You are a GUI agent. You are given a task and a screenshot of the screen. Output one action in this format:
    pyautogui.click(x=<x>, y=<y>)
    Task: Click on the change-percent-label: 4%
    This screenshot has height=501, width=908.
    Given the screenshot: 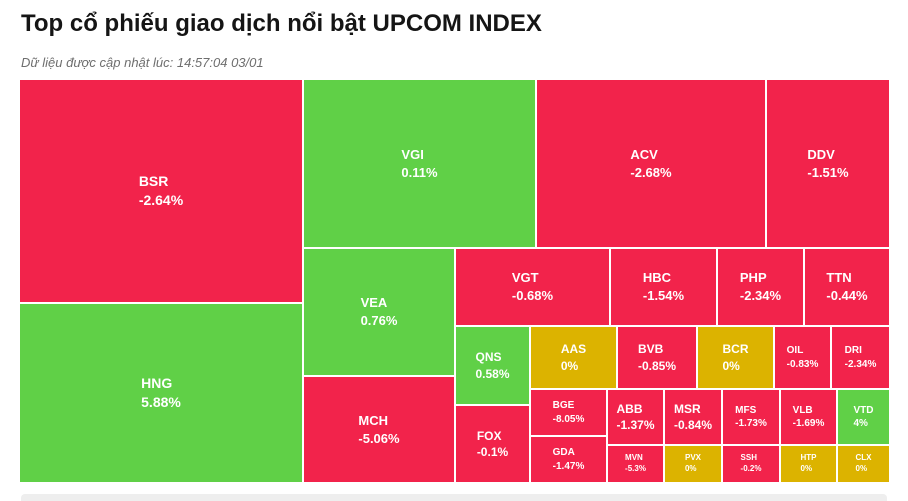 What is the action you would take?
    pyautogui.click(x=860, y=423)
    